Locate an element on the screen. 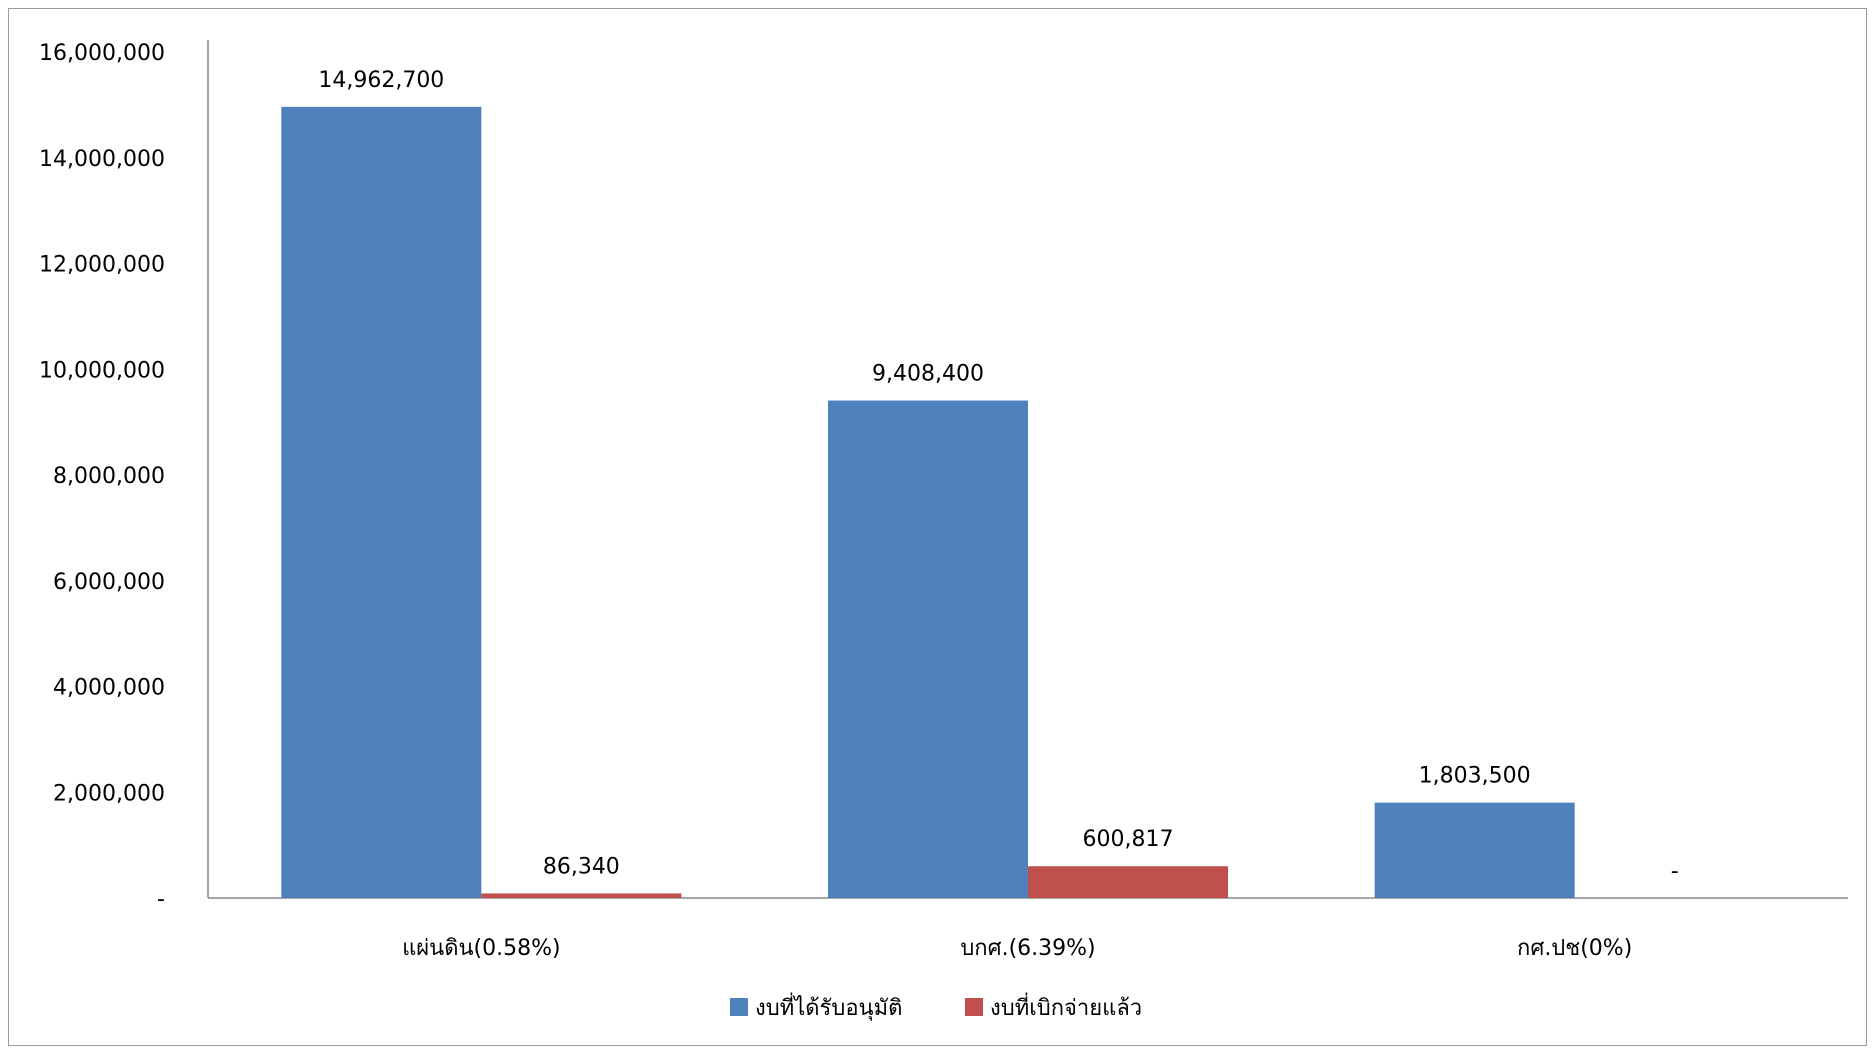 The height and width of the screenshot is (1054, 1876). y-tick-label: 4,000,000 is located at coordinates (109, 688).